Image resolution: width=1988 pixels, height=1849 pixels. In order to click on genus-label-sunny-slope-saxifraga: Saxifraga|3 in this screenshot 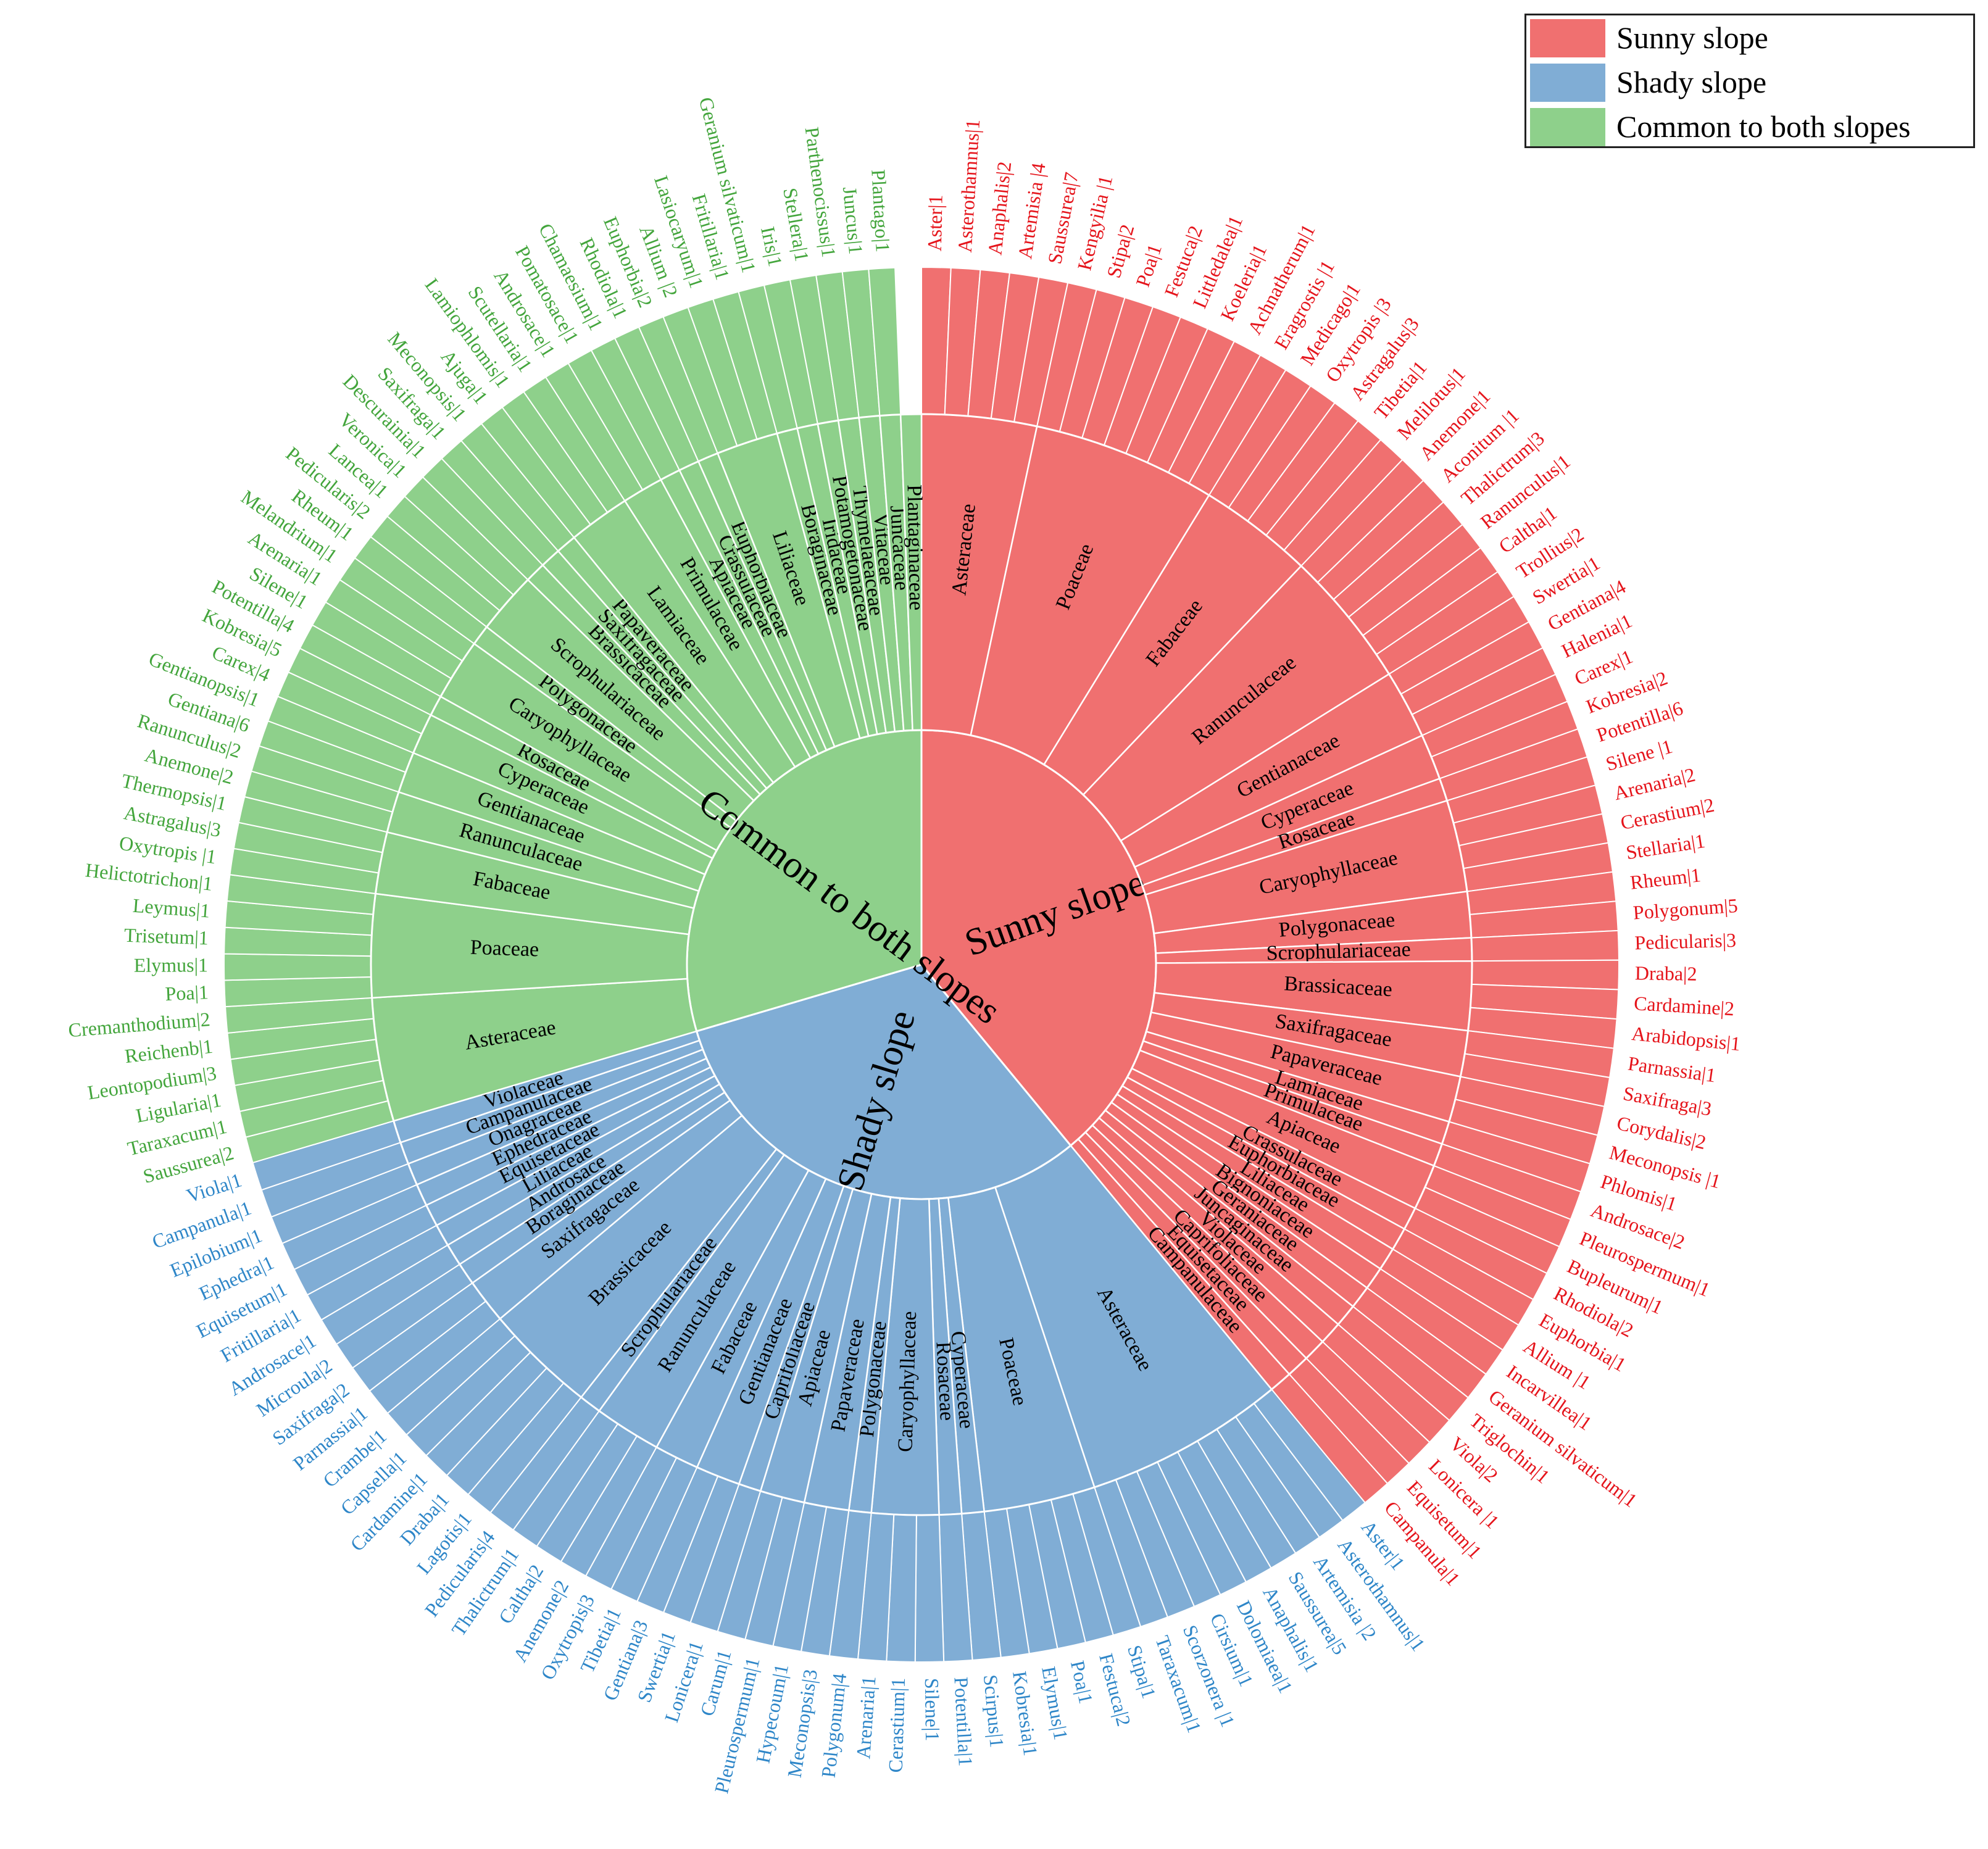, I will do `click(1667, 1101)`.